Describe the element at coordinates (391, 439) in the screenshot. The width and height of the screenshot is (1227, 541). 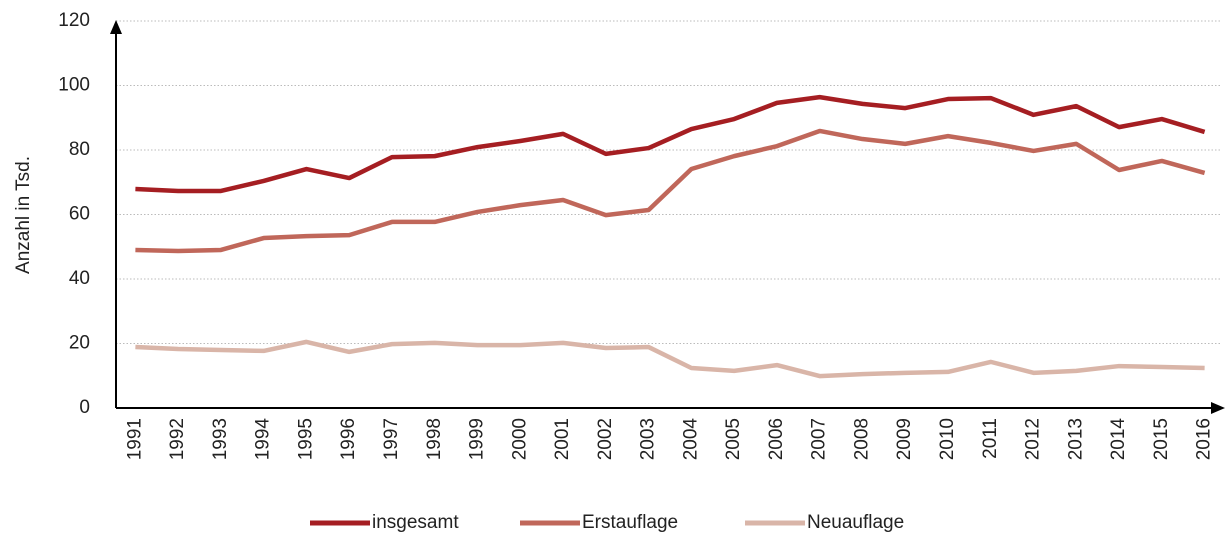
I see `x-tick-label: 1997` at that location.